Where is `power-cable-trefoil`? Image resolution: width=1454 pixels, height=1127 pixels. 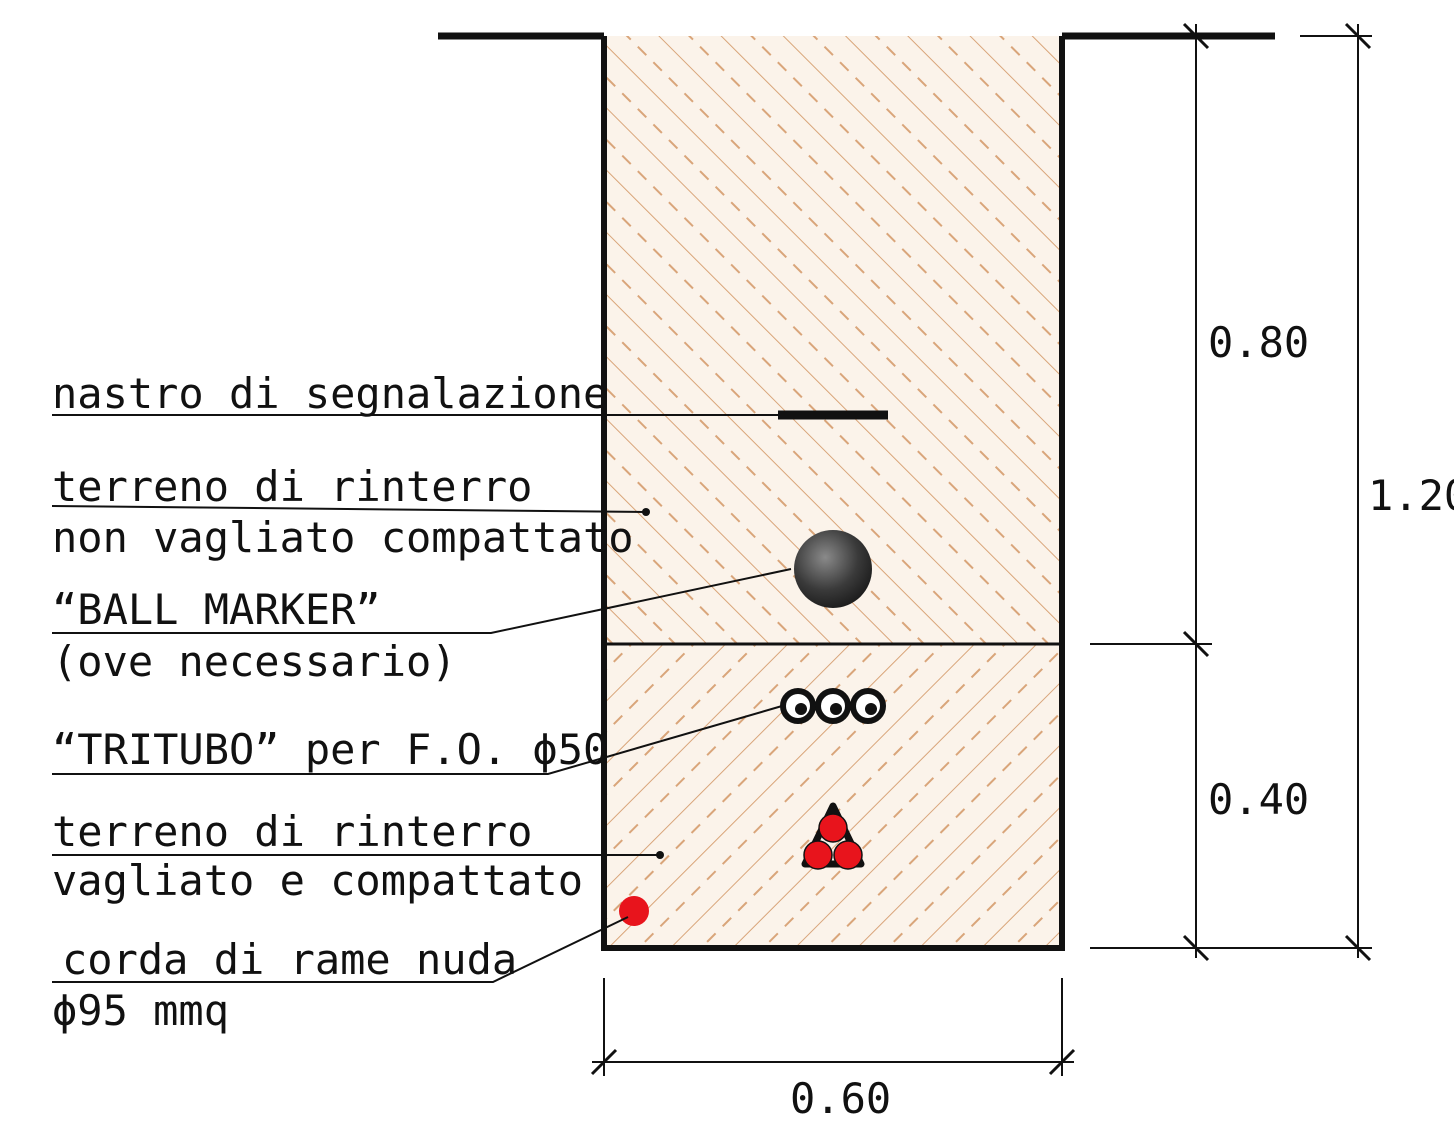
power-cable-trefoil is located at coordinates (833, 836).